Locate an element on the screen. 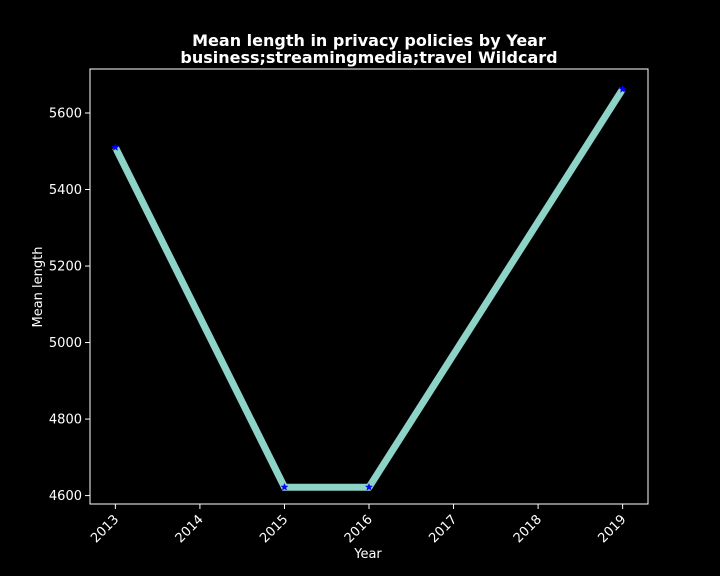 The height and width of the screenshot is (576, 720). chart-title-line-2: business;streamingmedia;travel Wildcard is located at coordinates (368, 57).